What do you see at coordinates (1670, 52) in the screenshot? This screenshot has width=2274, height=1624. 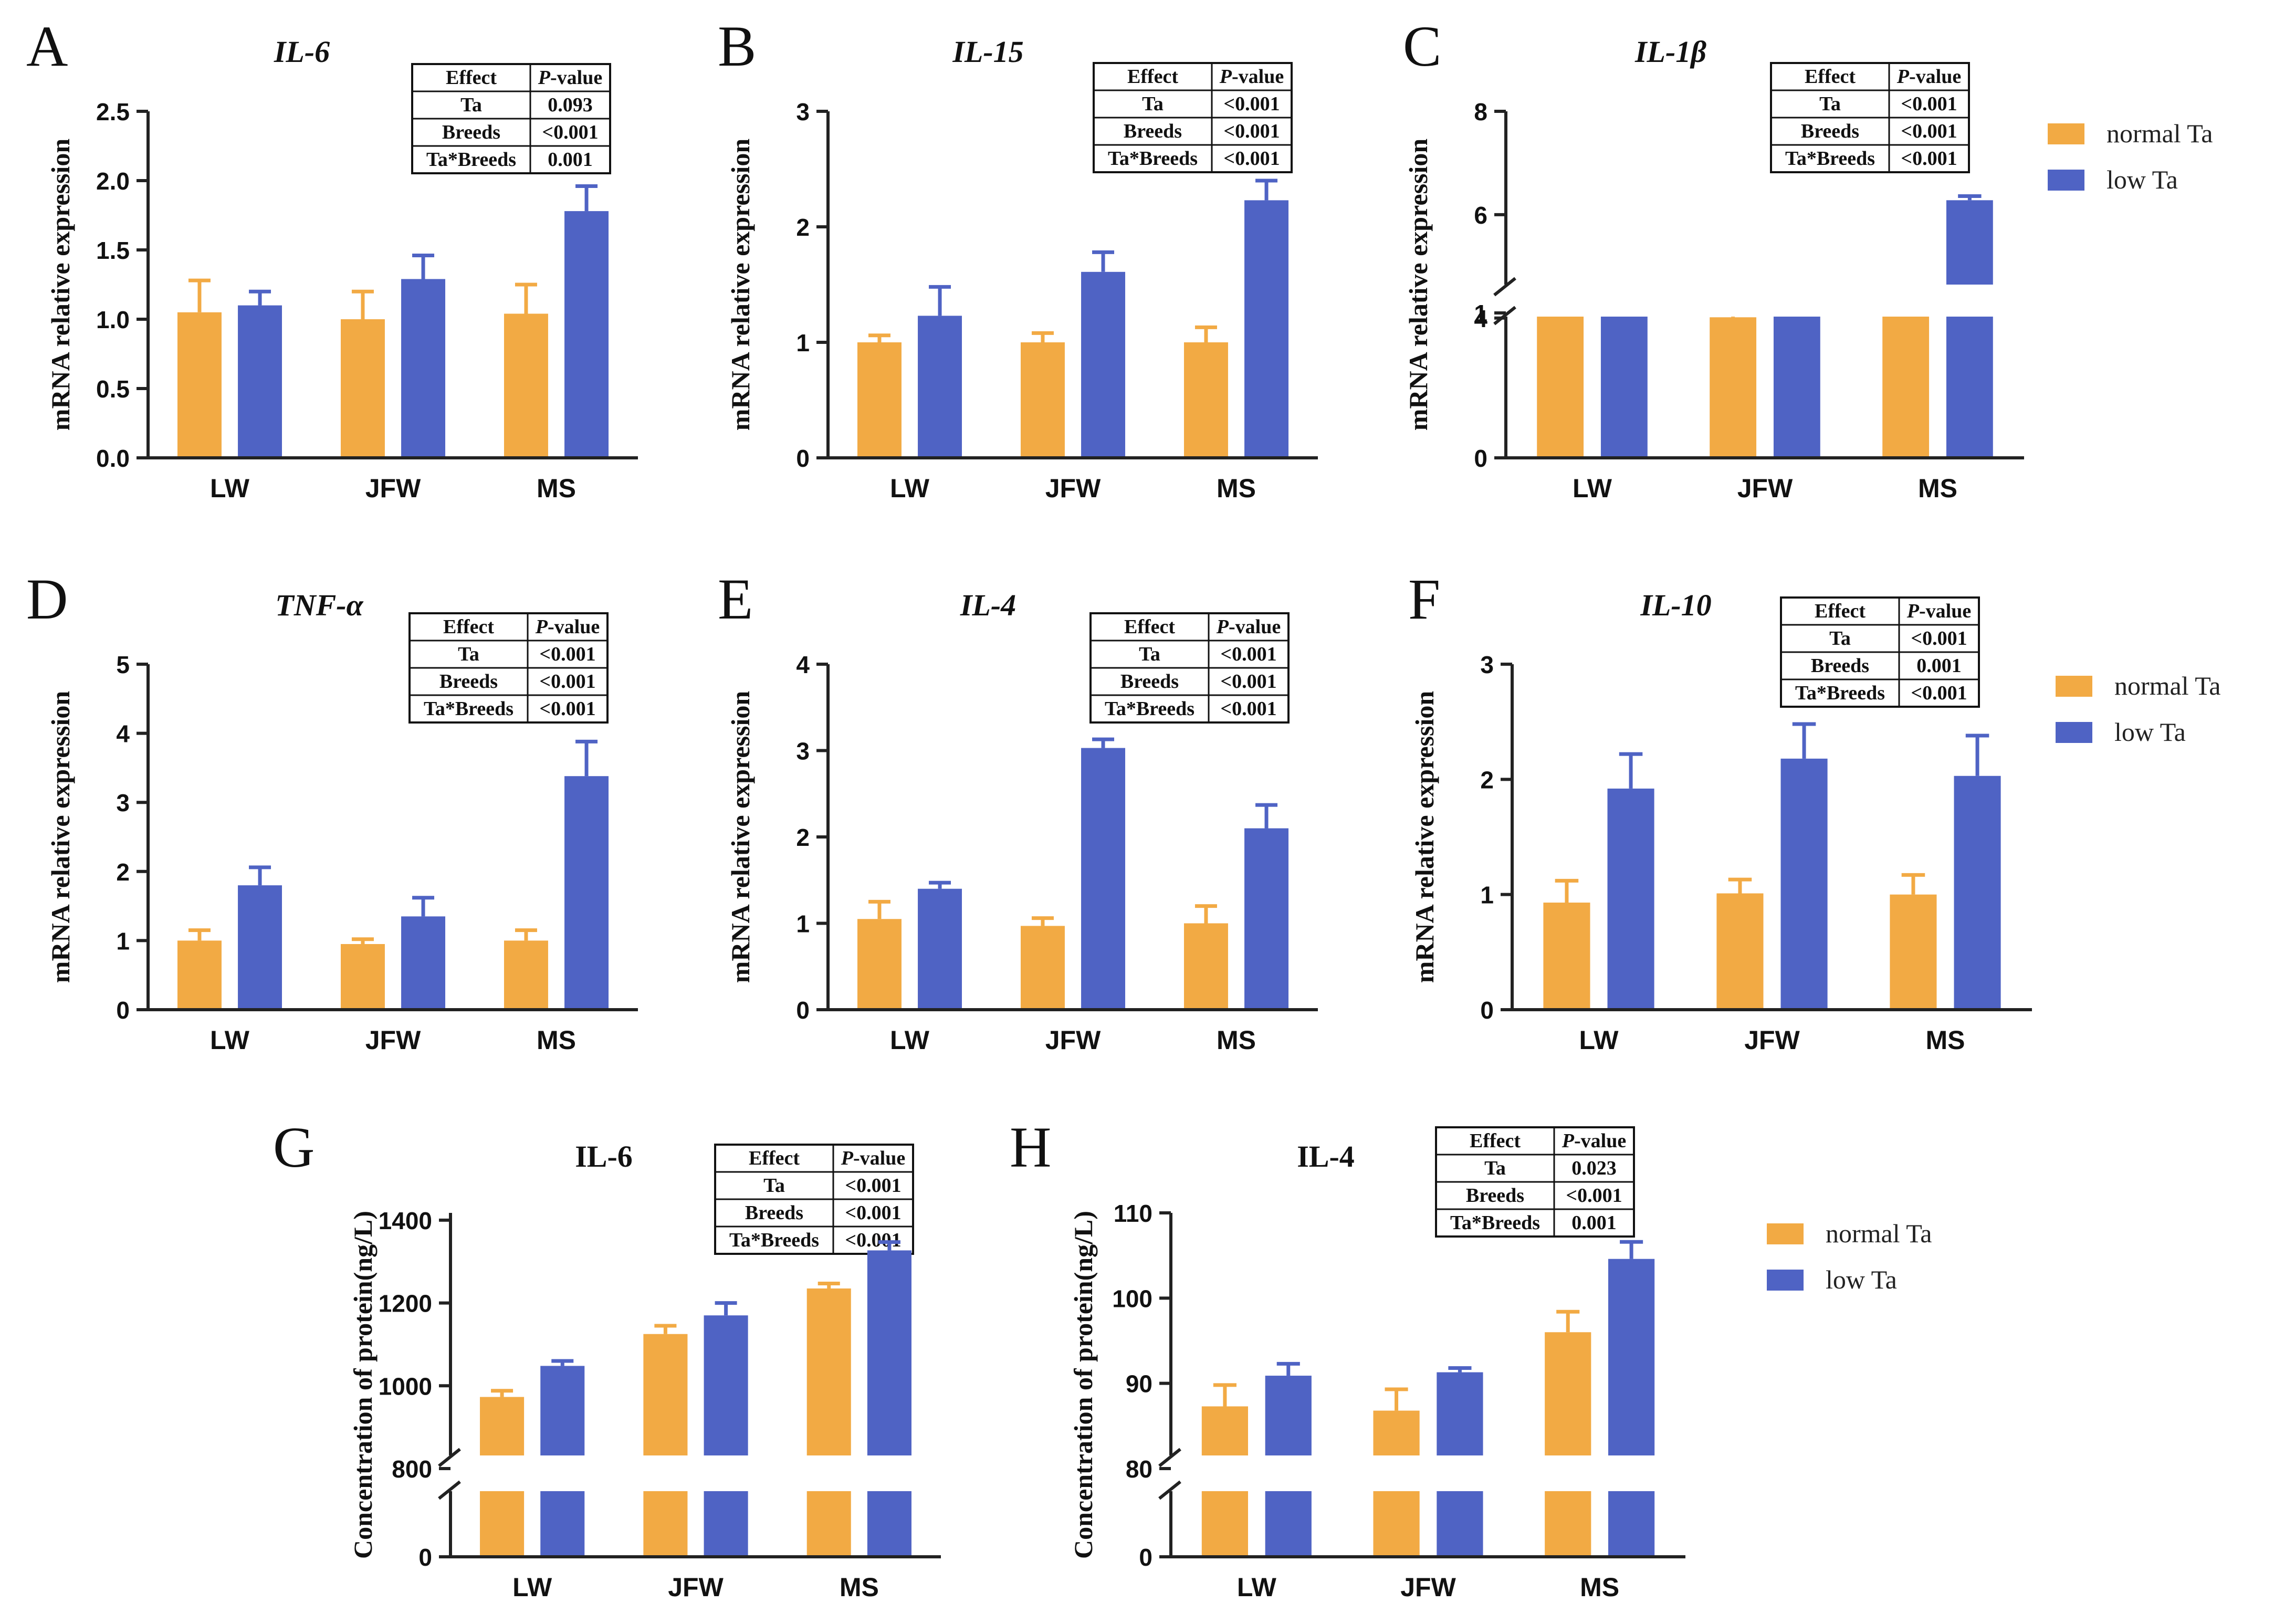 I see `panel-title: IL-1β` at bounding box center [1670, 52].